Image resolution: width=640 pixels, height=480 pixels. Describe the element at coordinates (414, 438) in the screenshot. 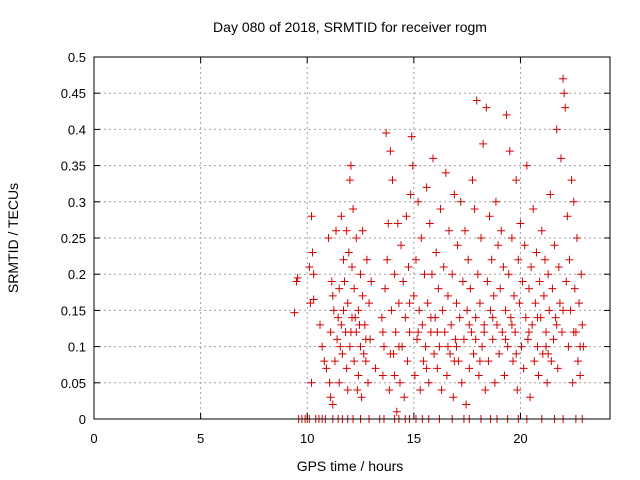

I see `x-tick-label: 15` at that location.